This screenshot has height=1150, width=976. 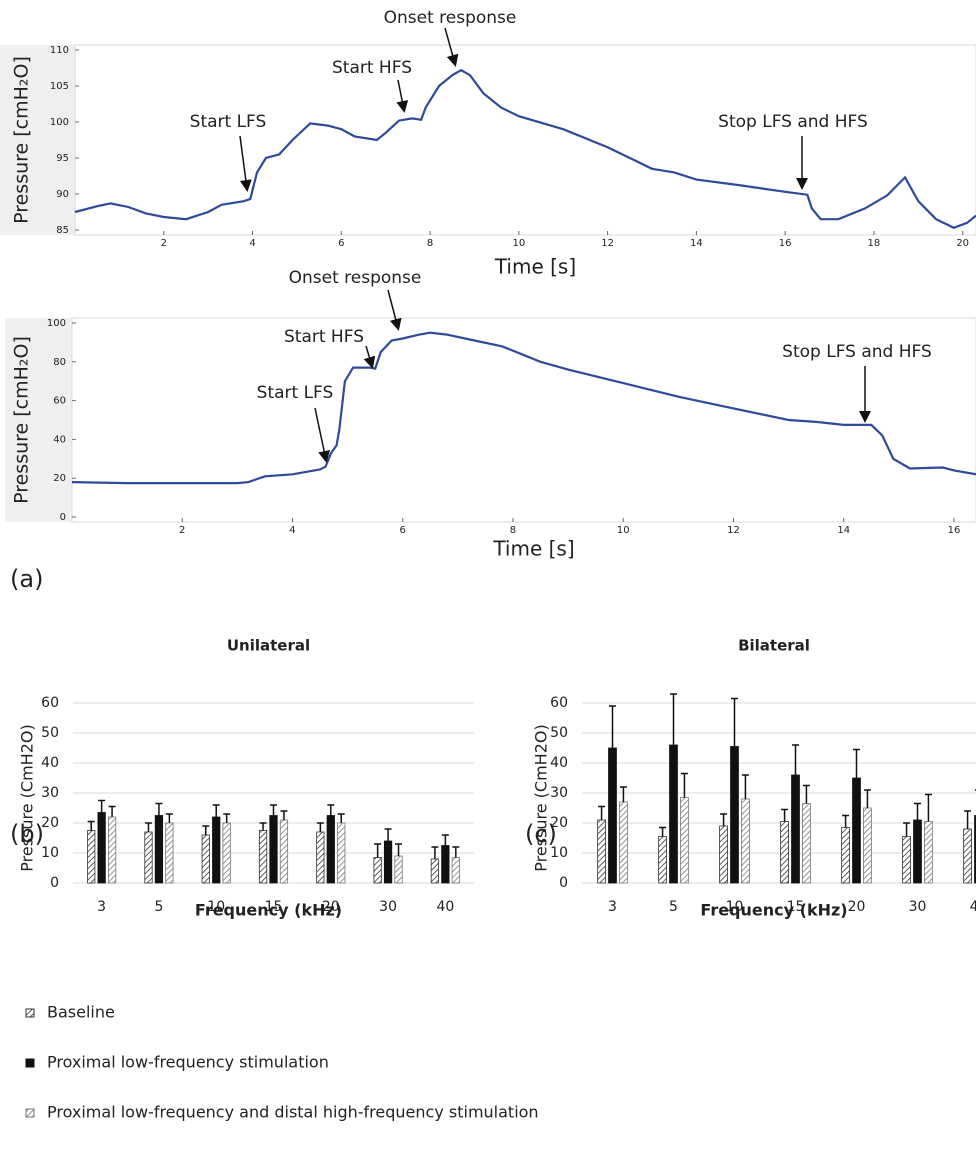 I want to click on x-tick-label: 15, so click(x=796, y=907).